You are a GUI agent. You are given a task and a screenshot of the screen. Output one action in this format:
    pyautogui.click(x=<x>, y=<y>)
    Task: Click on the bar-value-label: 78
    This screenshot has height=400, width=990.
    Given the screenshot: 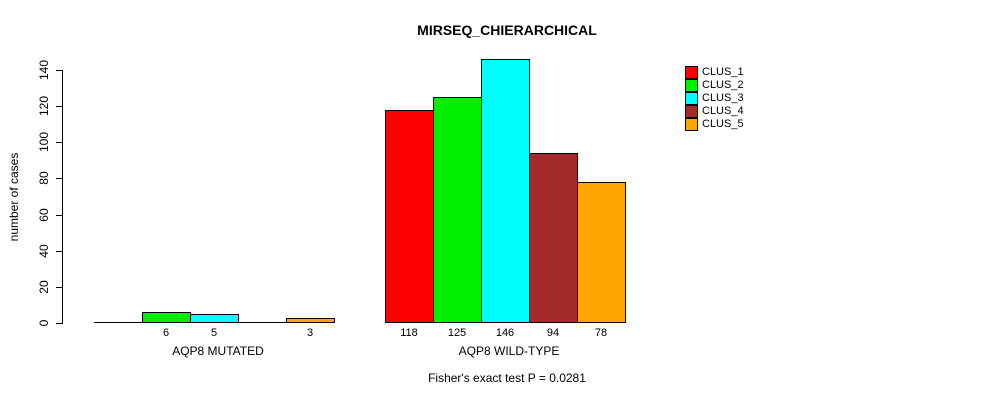 What is the action you would take?
    pyautogui.click(x=601, y=333)
    